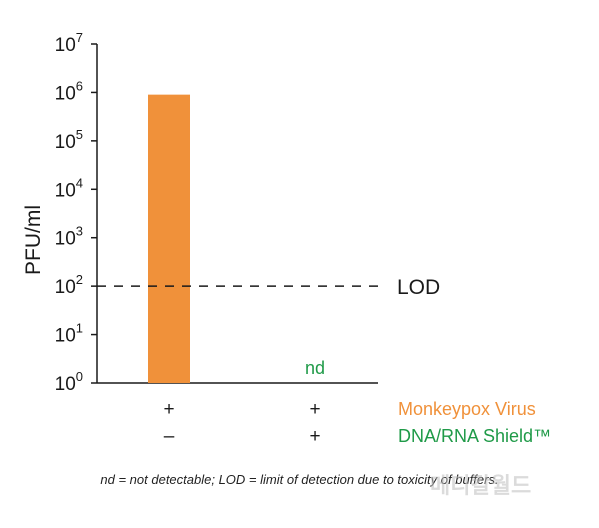 The width and height of the screenshot is (599, 528). Describe the element at coordinates (474, 422) in the screenshot. I see `row-labels: Monkeypox Virus DNA/RNA Shield™` at that location.